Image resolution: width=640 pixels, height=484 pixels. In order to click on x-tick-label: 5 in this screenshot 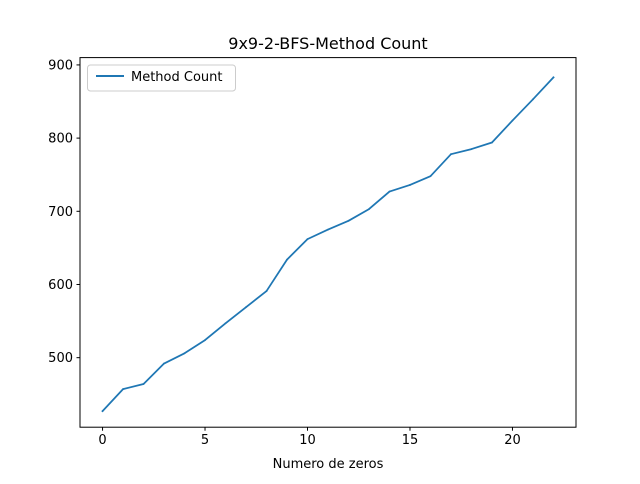, I will do `click(205, 440)`.